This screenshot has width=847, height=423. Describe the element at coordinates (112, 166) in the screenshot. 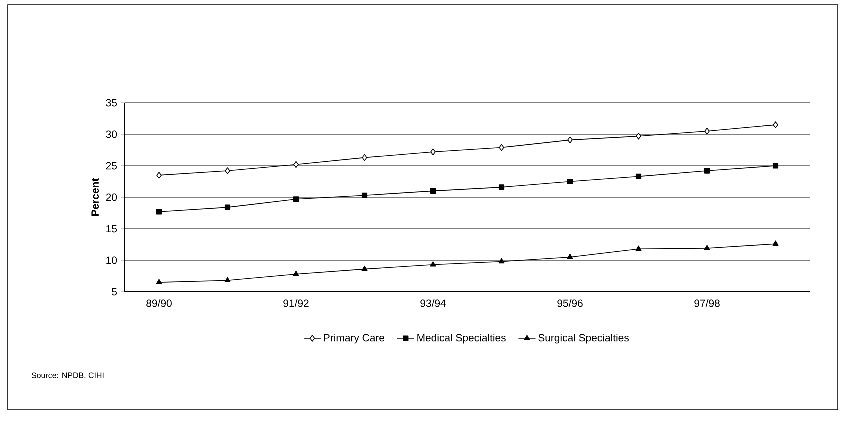

I see `y-tick-label: 25` at that location.